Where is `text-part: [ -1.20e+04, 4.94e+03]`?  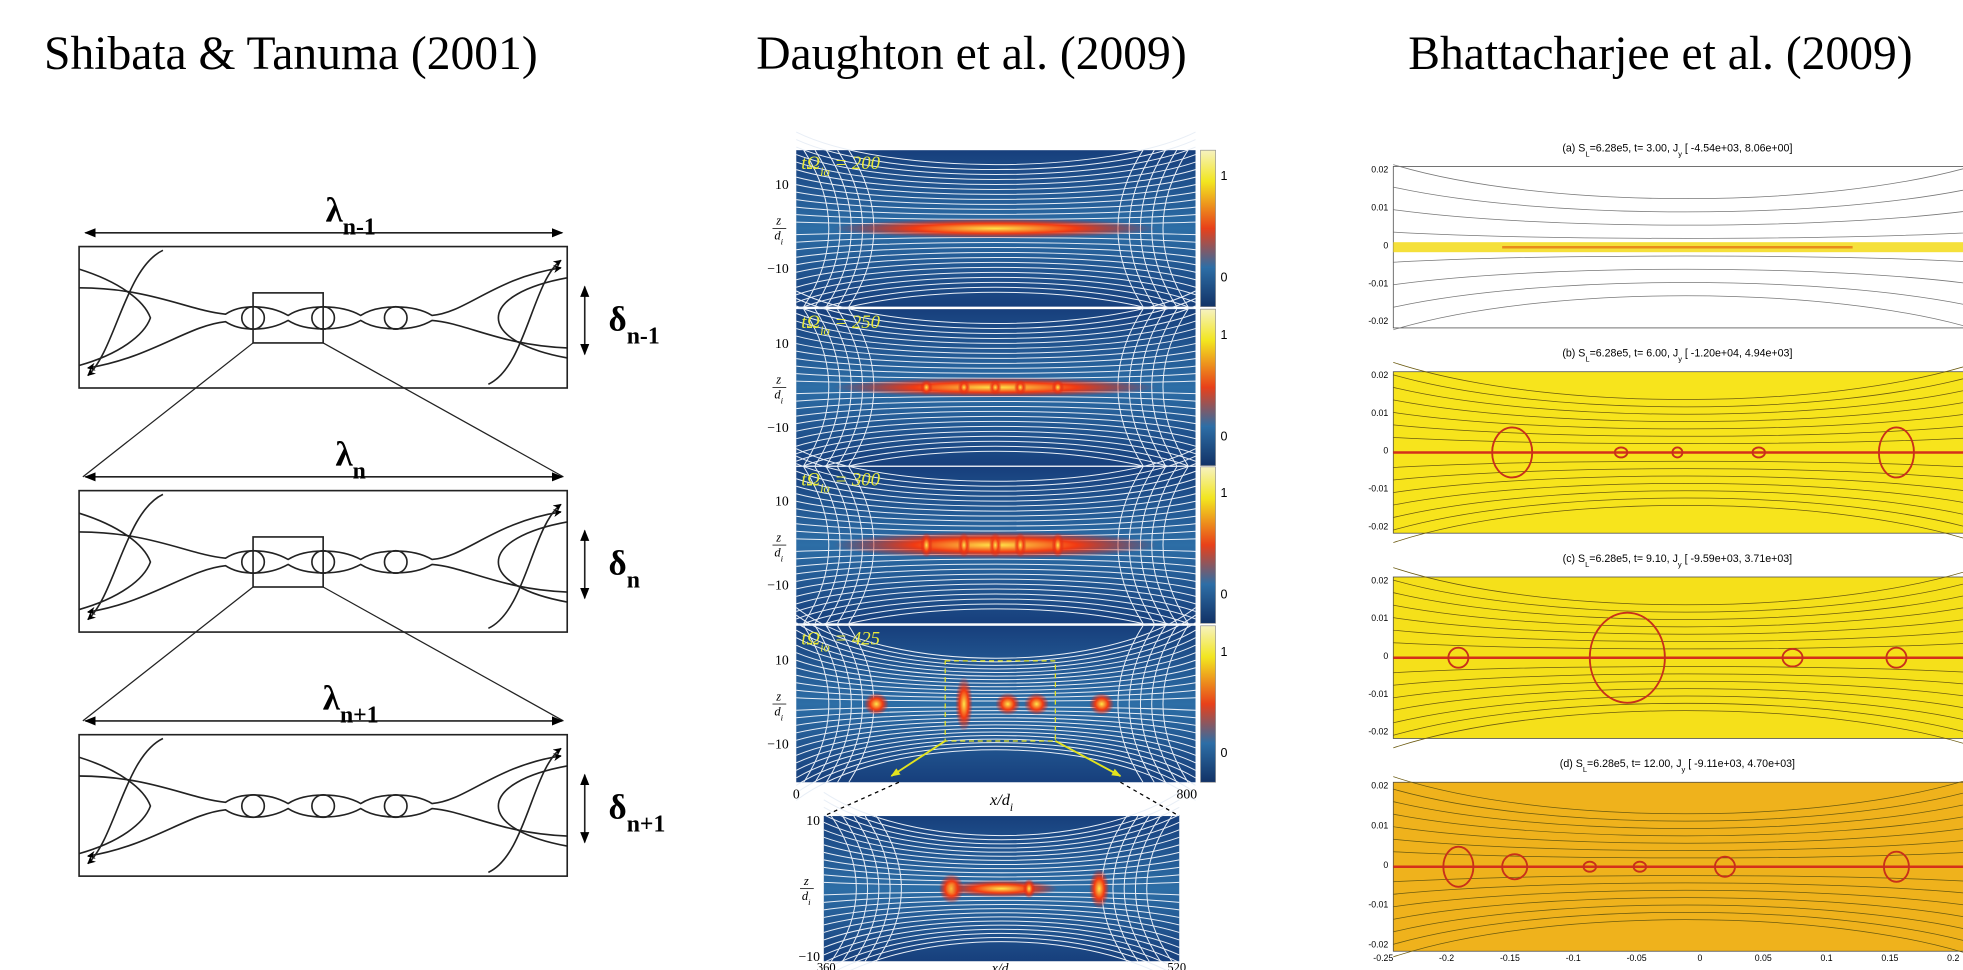
text-part: [ -1.20e+04, 4.94e+03] is located at coordinates (1737, 354).